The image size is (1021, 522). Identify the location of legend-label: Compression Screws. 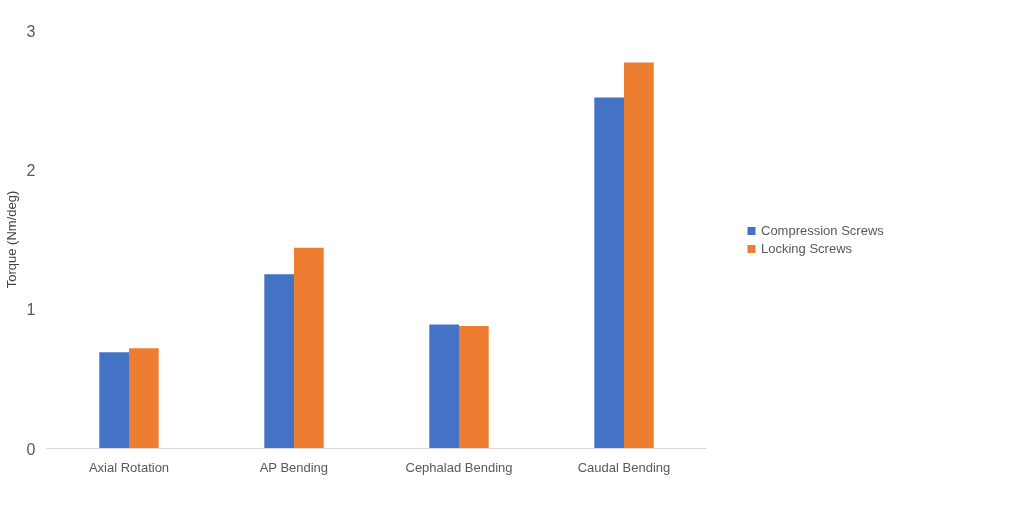
(822, 230).